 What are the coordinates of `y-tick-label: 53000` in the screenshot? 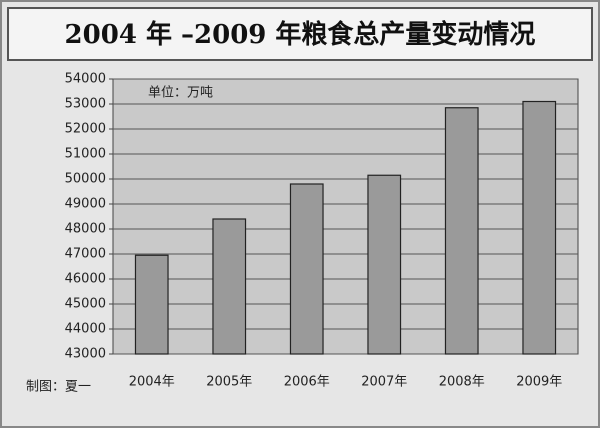 It's located at (85, 104).